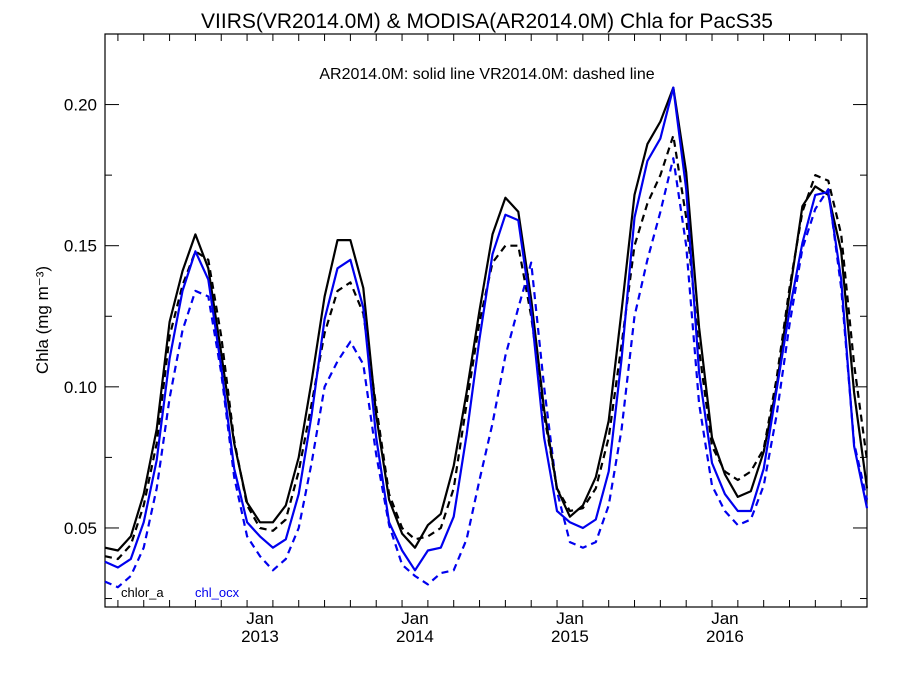 The width and height of the screenshot is (900, 675). What do you see at coordinates (260, 636) in the screenshot?
I see `x-tick-label-year: 2013` at bounding box center [260, 636].